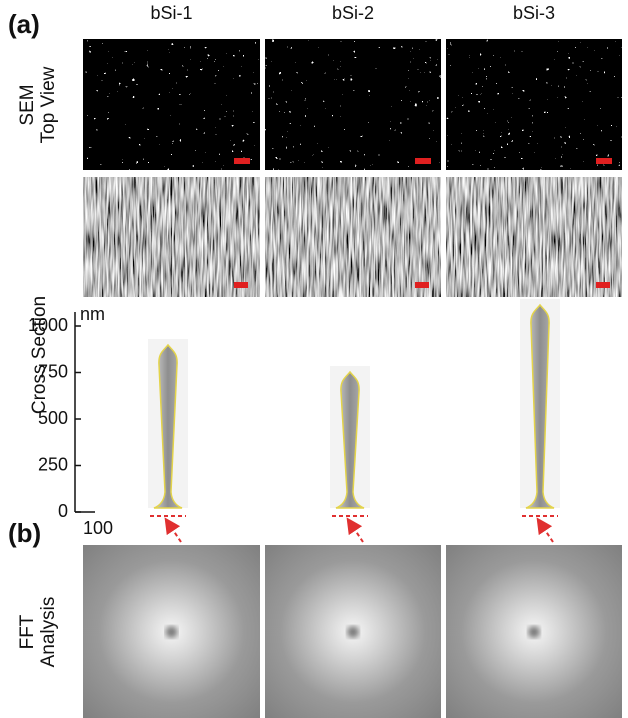  What do you see at coordinates (534, 13) in the screenshot?
I see `column-label: bSi-3` at bounding box center [534, 13].